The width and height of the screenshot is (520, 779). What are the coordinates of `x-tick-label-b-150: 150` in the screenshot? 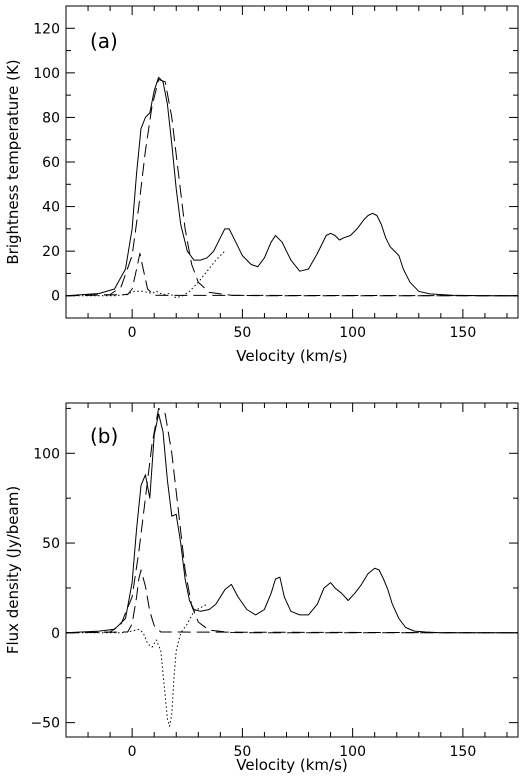 It's located at (463, 752).